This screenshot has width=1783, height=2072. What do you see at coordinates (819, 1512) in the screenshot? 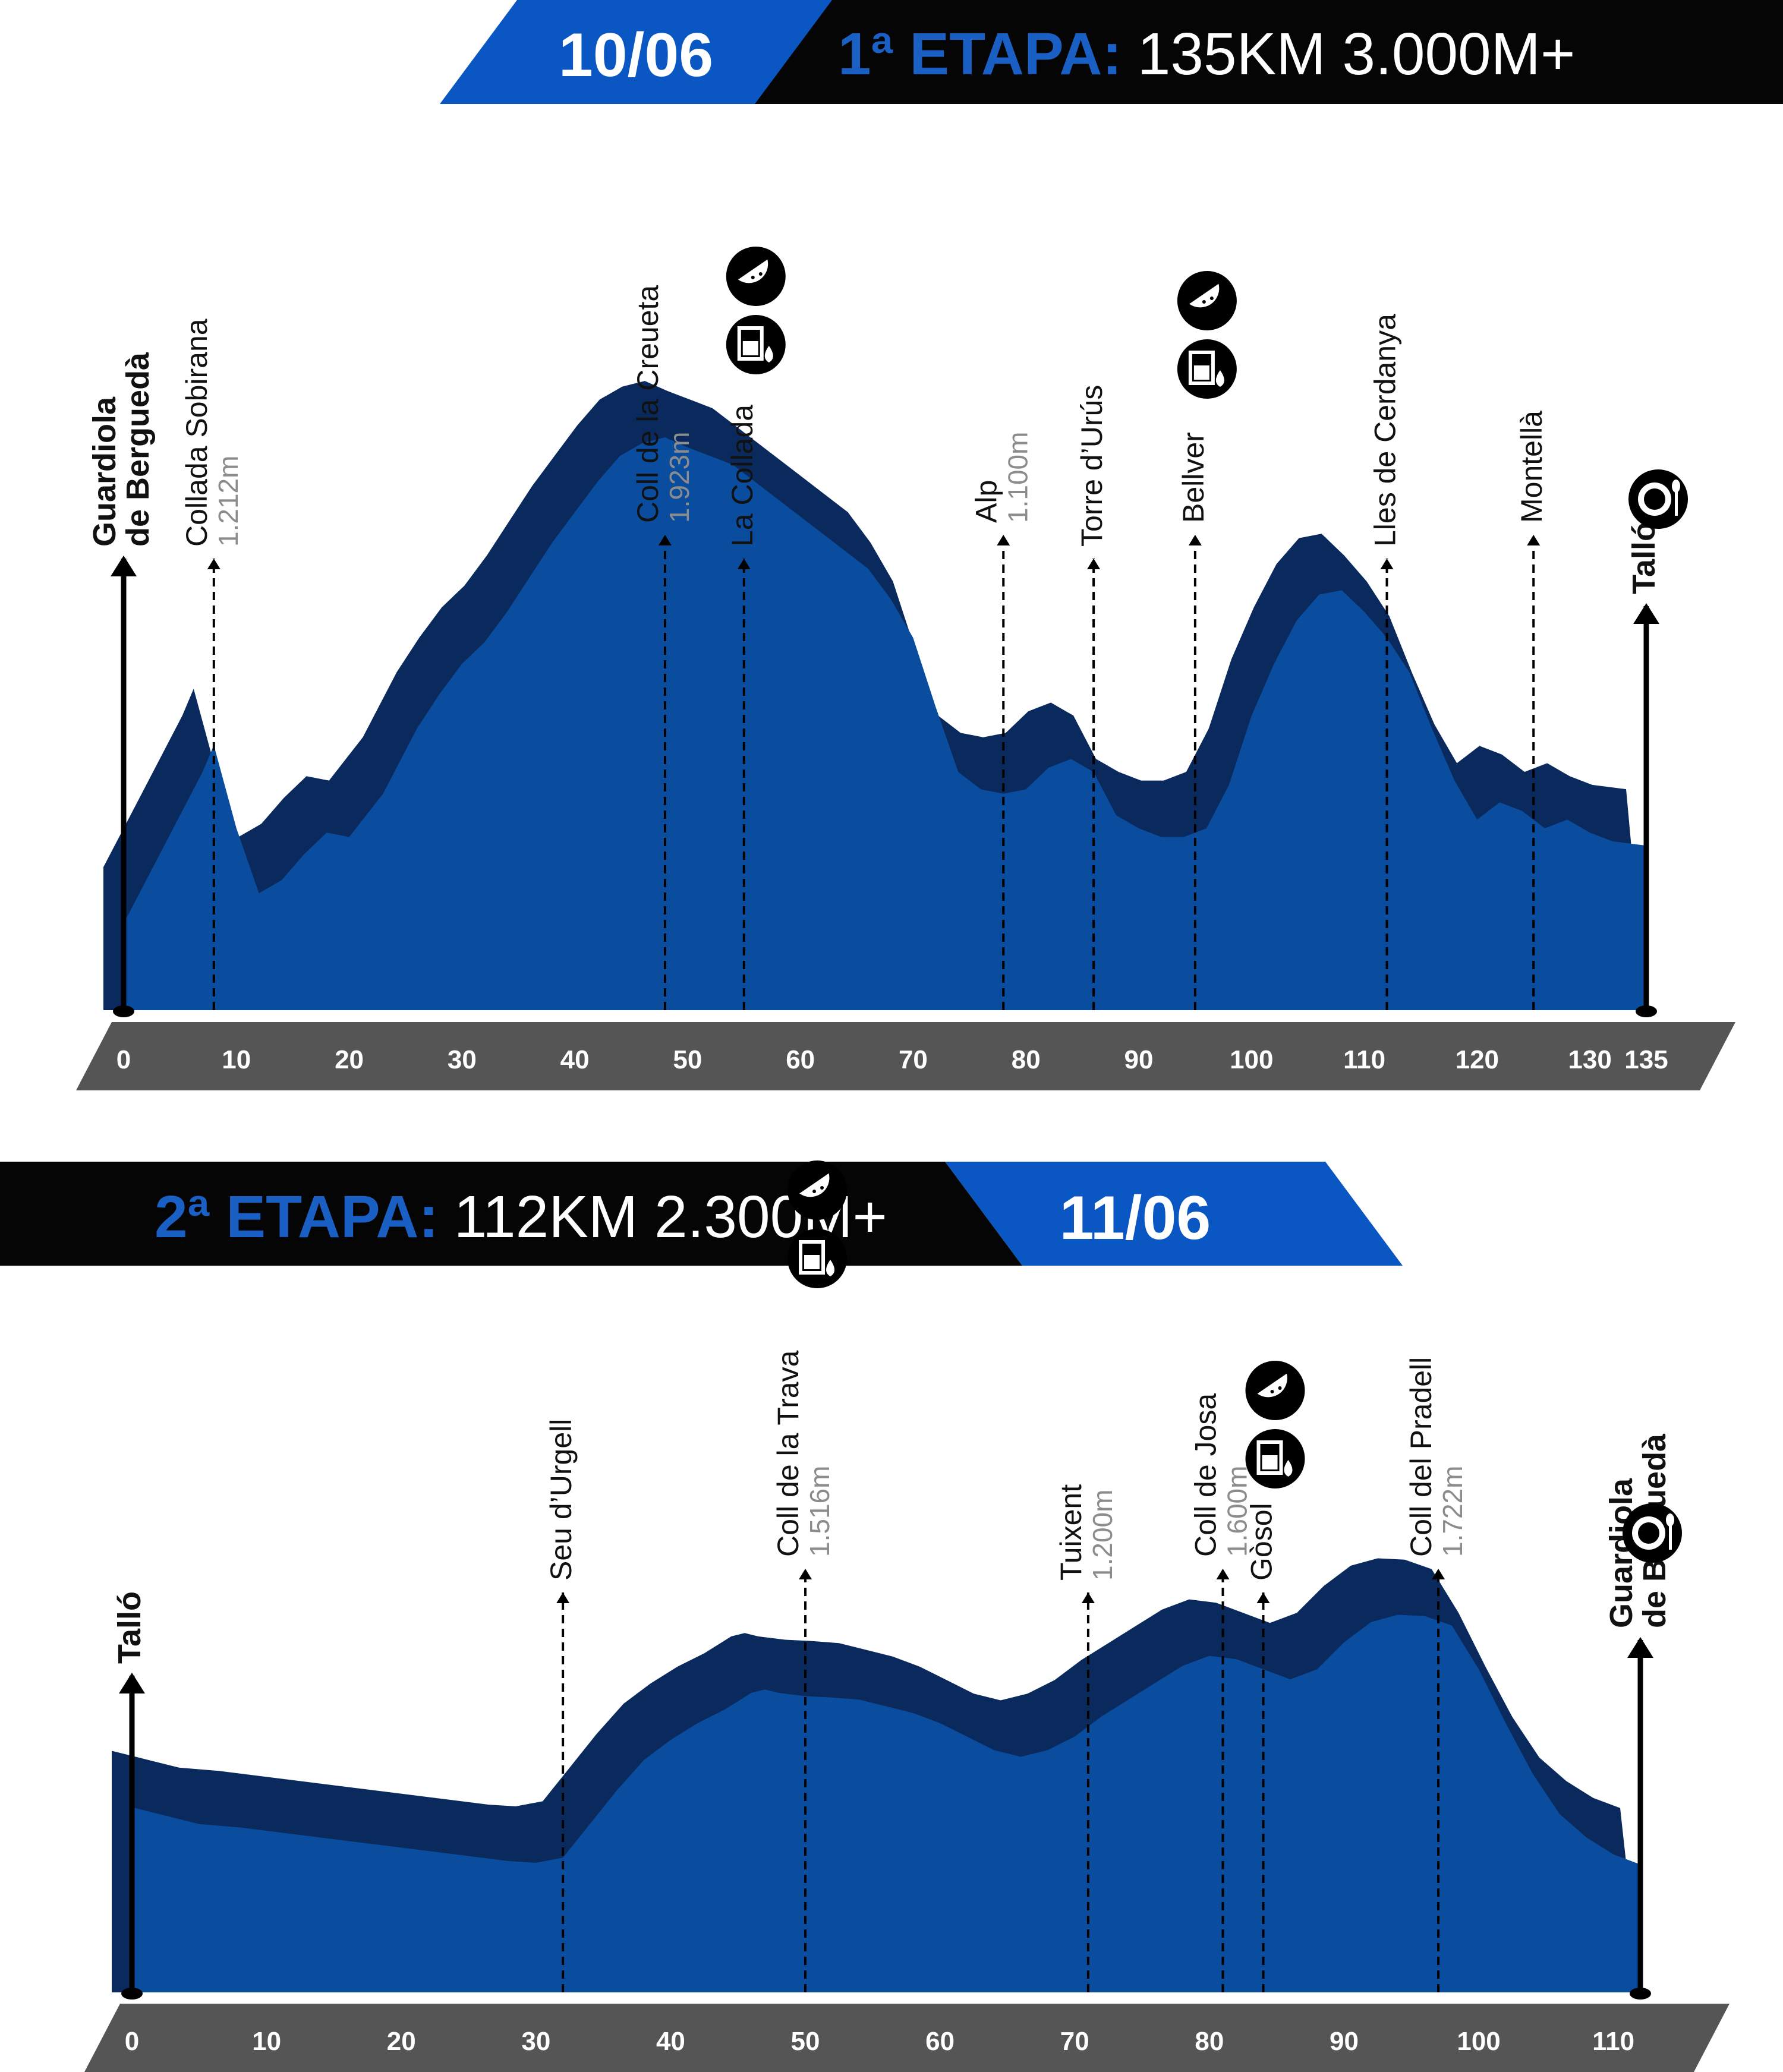
I see `waypoint-elevation: 1.516m` at bounding box center [819, 1512].